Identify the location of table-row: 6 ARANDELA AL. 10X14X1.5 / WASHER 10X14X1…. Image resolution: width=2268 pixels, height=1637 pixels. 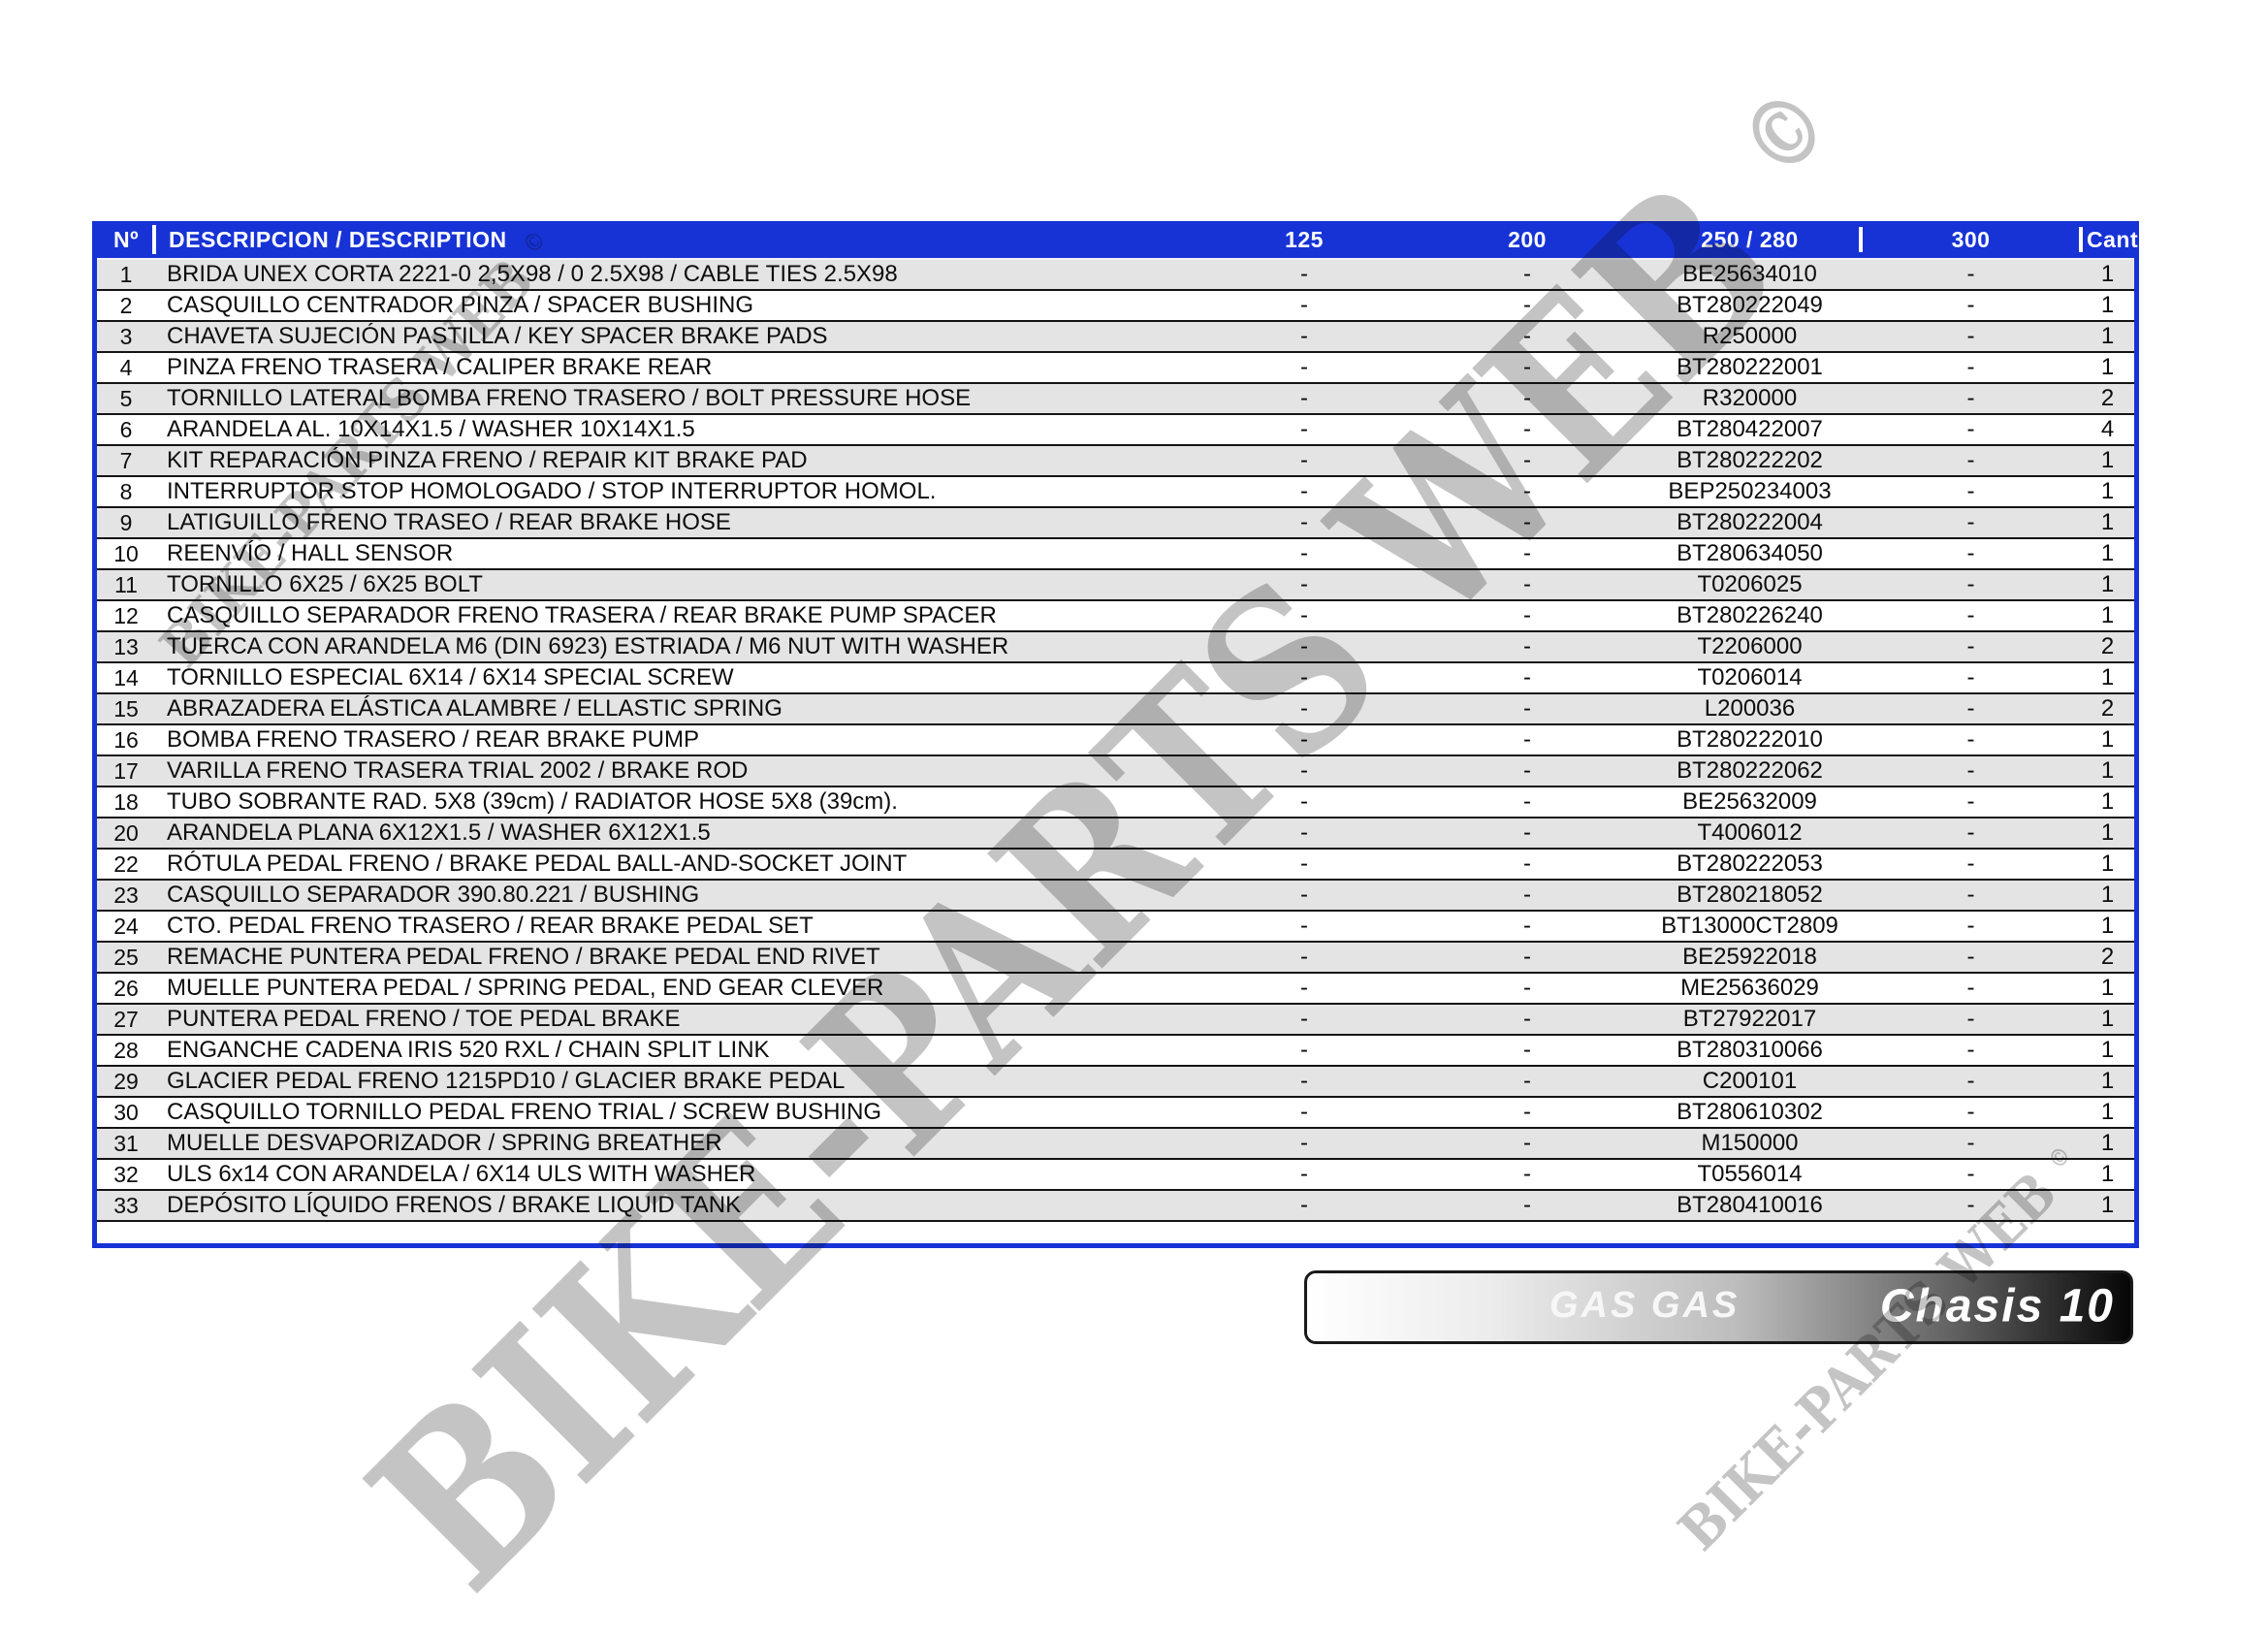
(1115, 430).